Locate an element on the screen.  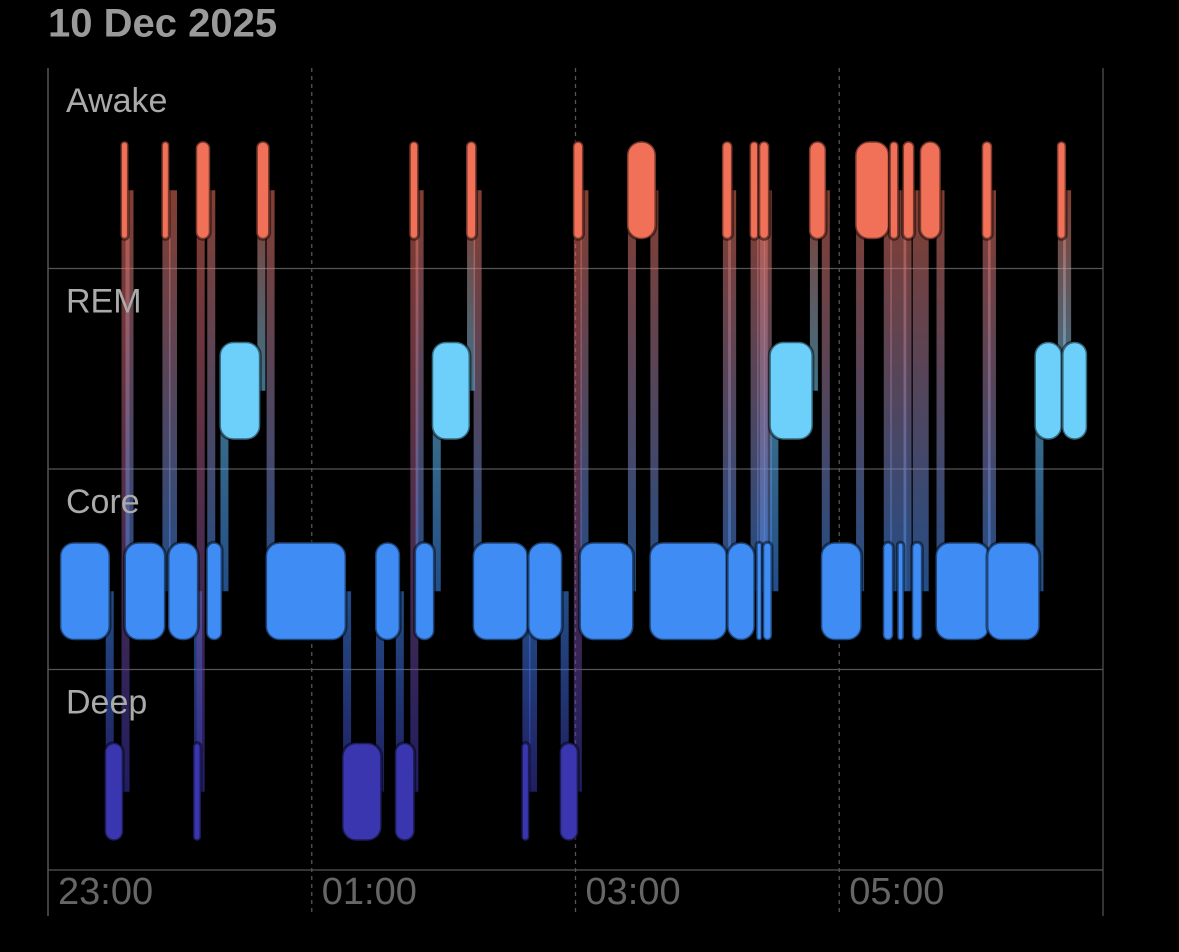
chart-title: 10 Dec 2025 is located at coordinates (162, 24).